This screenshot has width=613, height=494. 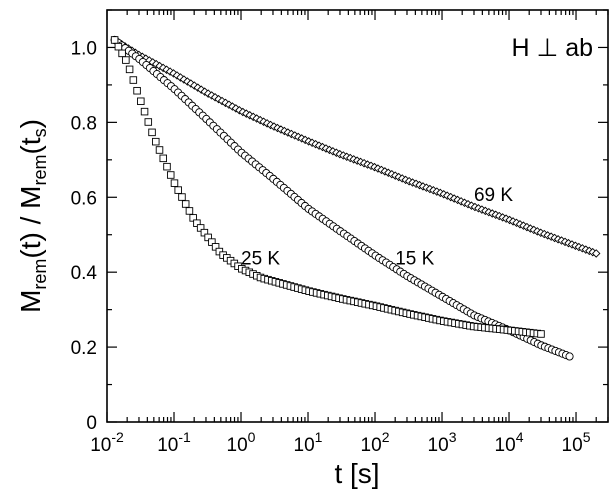 What do you see at coordinates (569, 356) in the screenshot?
I see `data-point-circle` at bounding box center [569, 356].